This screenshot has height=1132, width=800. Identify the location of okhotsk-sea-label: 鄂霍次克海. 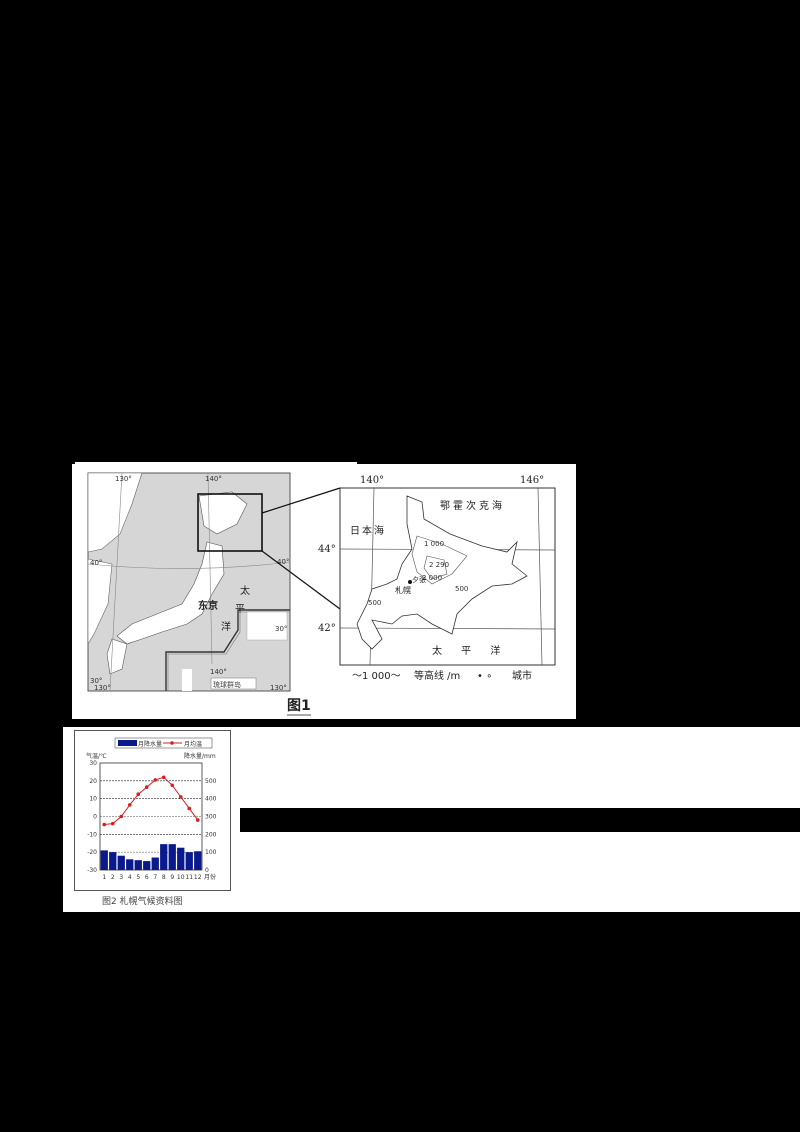
(472, 505).